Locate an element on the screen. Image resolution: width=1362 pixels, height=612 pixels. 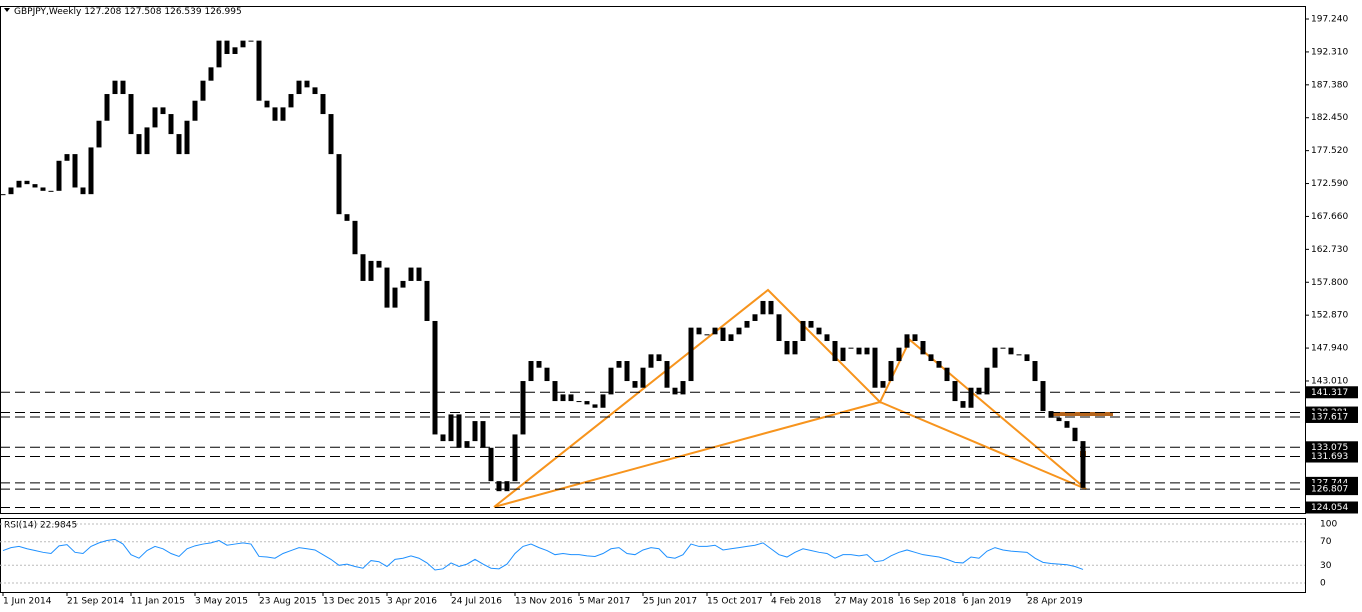
y-tick-label: 172.590 is located at coordinates (1329, 184).